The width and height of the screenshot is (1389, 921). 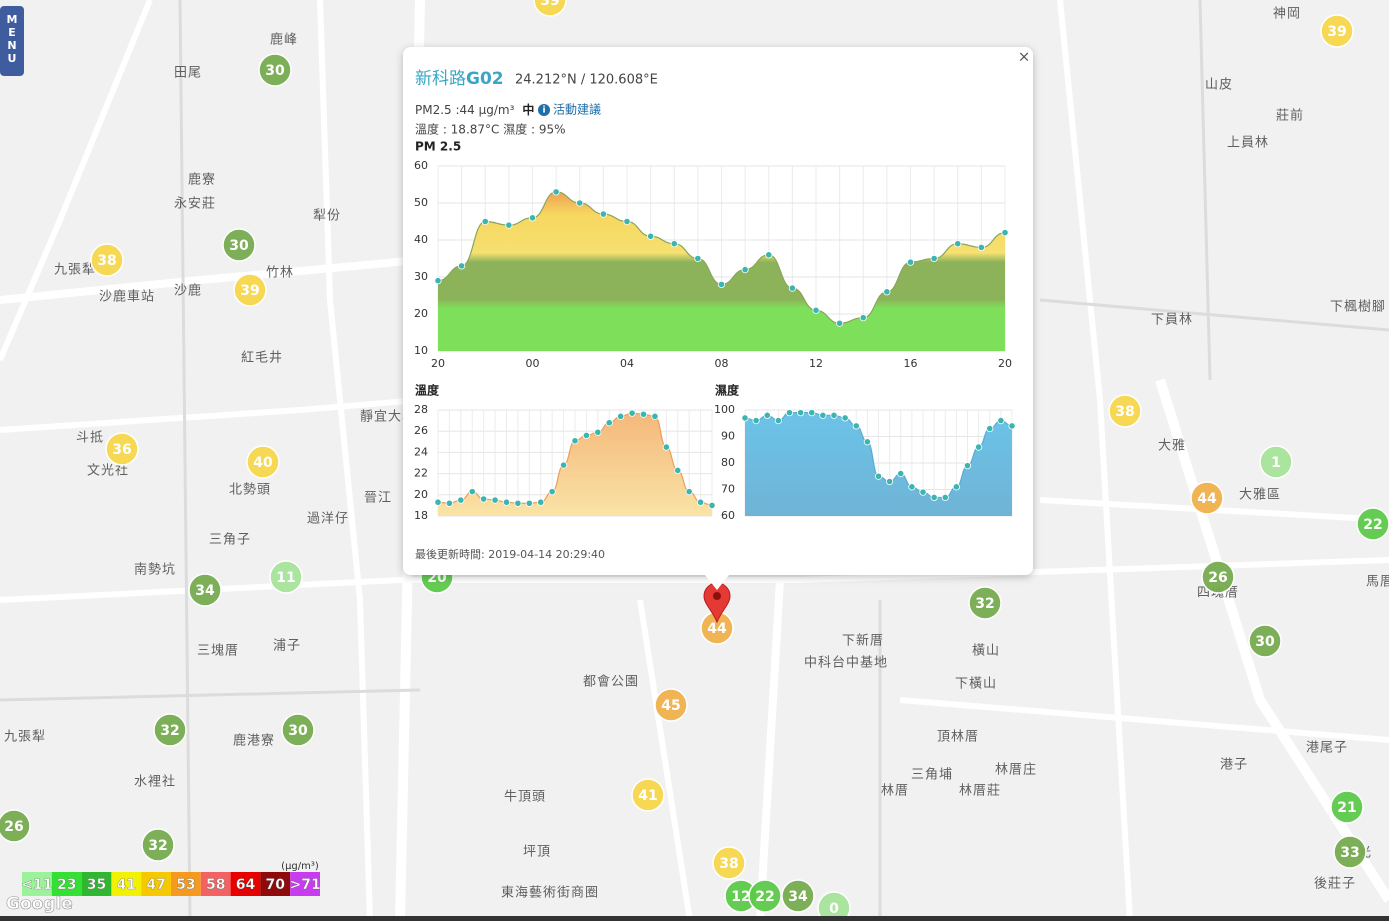 I want to click on place-label: 後莊子, so click(x=1335, y=884).